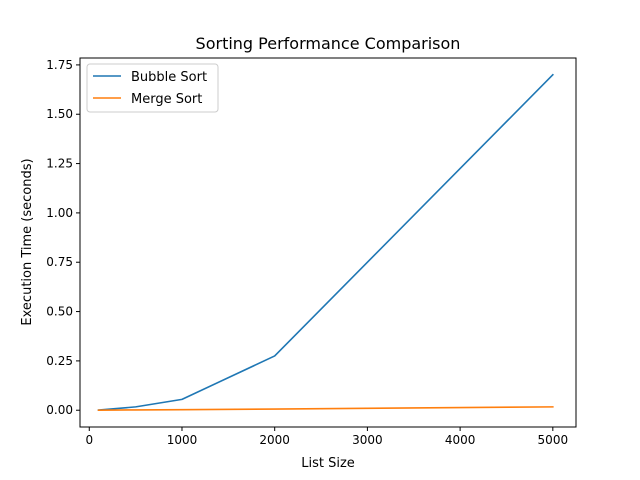 Image resolution: width=640 pixels, height=480 pixels. What do you see at coordinates (59, 312) in the screenshot?
I see `y-tick-label: 0.50` at bounding box center [59, 312].